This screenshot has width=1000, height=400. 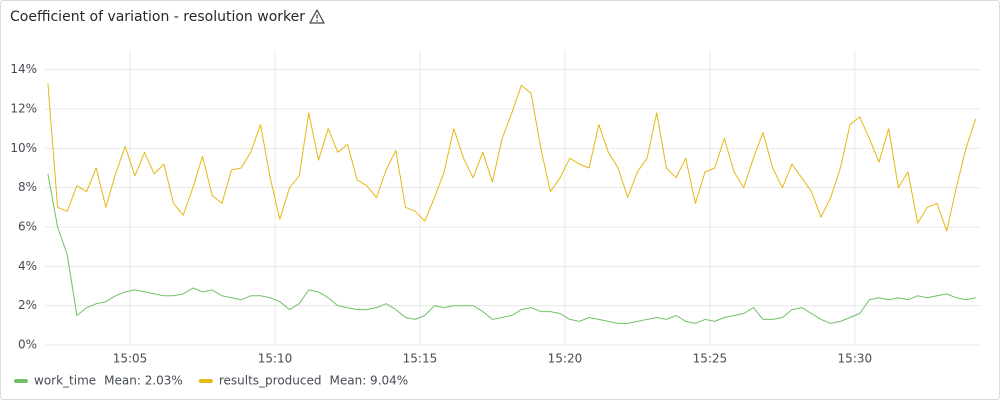 What do you see at coordinates (23, 109) in the screenshot?
I see `y-tick-label: 12%` at bounding box center [23, 109].